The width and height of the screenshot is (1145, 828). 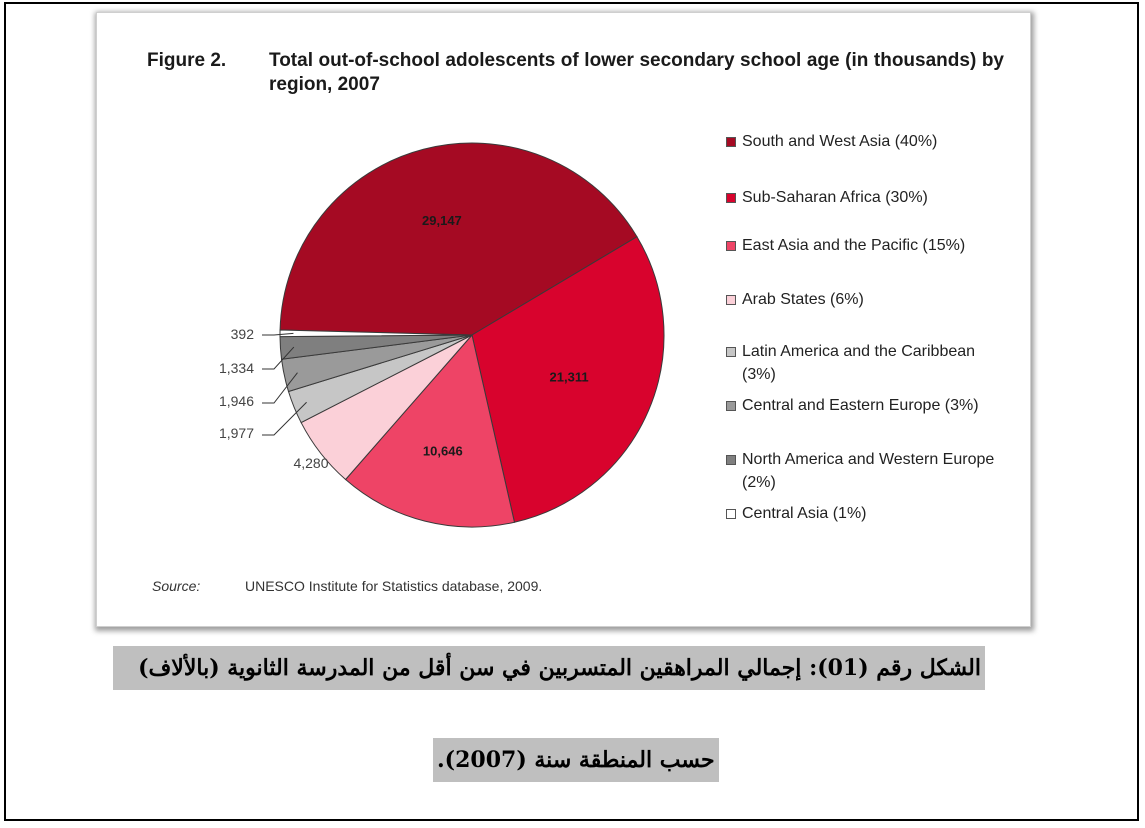 I want to click on leader-lines, so click(x=284, y=384).